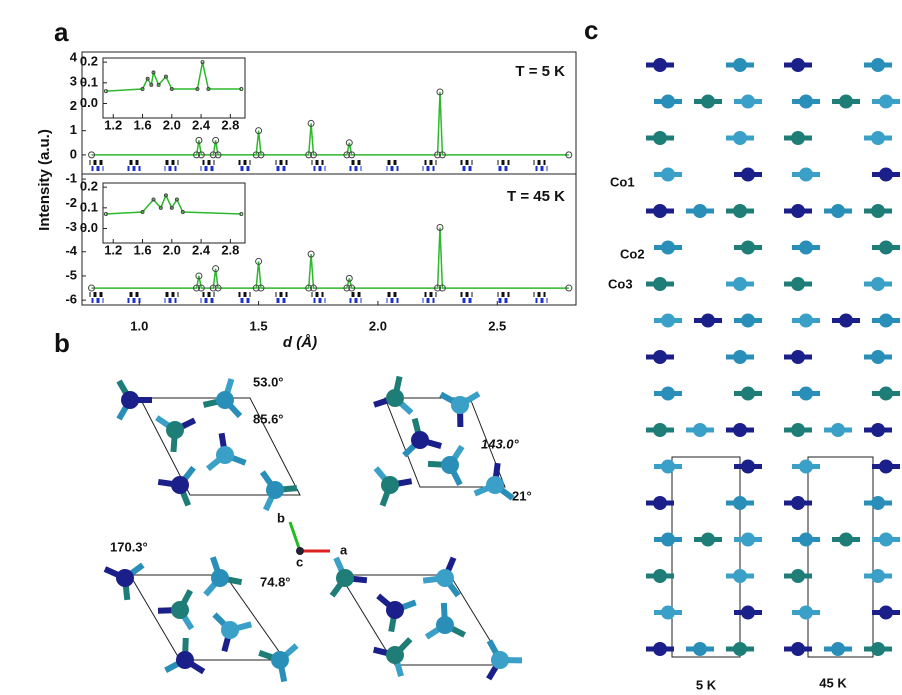  What do you see at coordinates (71, 250) in the screenshot?
I see `y-tick-label: -4` at bounding box center [71, 250].